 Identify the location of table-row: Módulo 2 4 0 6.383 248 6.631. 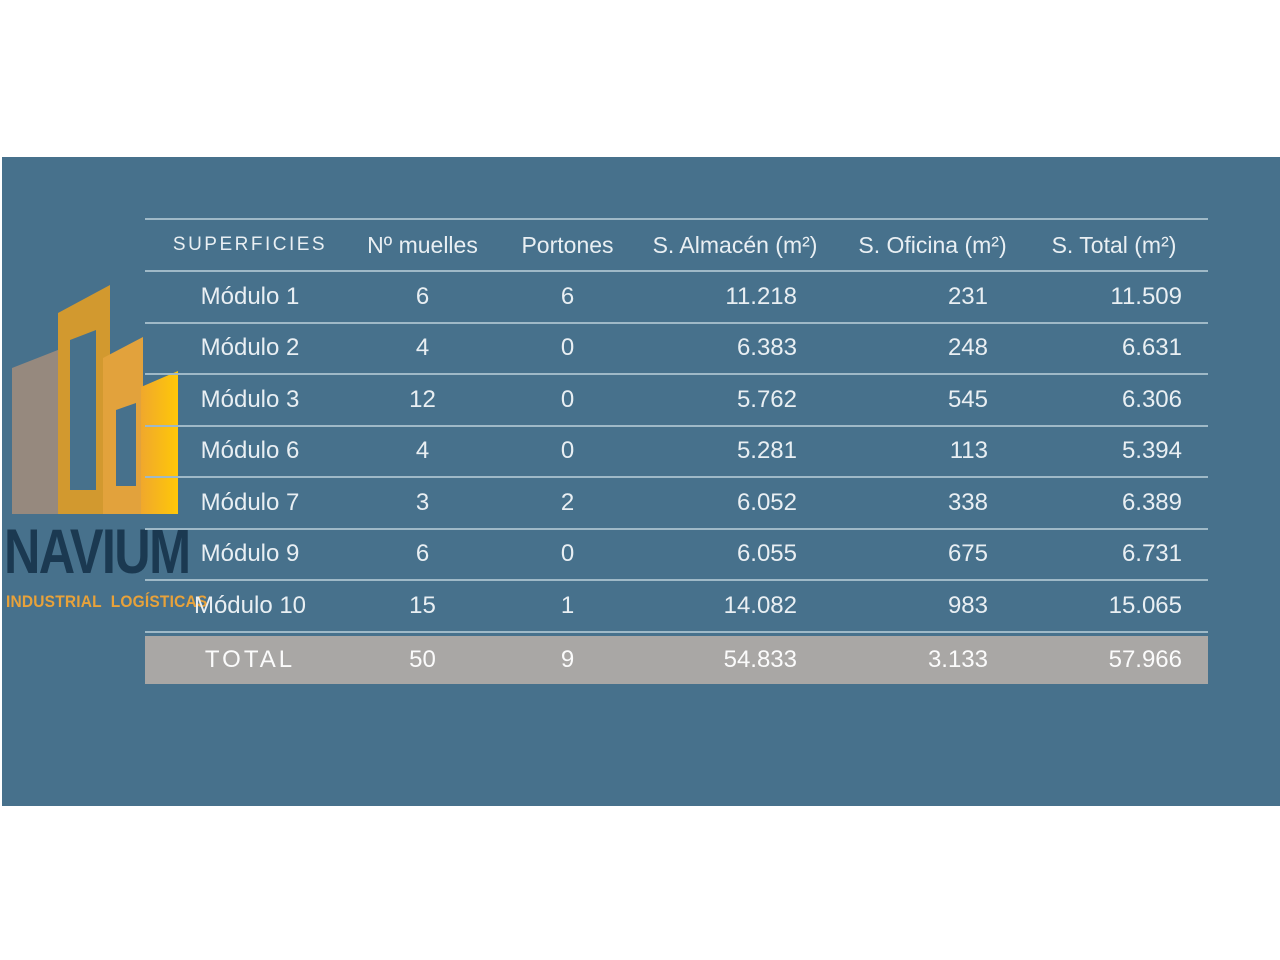
(676, 349).